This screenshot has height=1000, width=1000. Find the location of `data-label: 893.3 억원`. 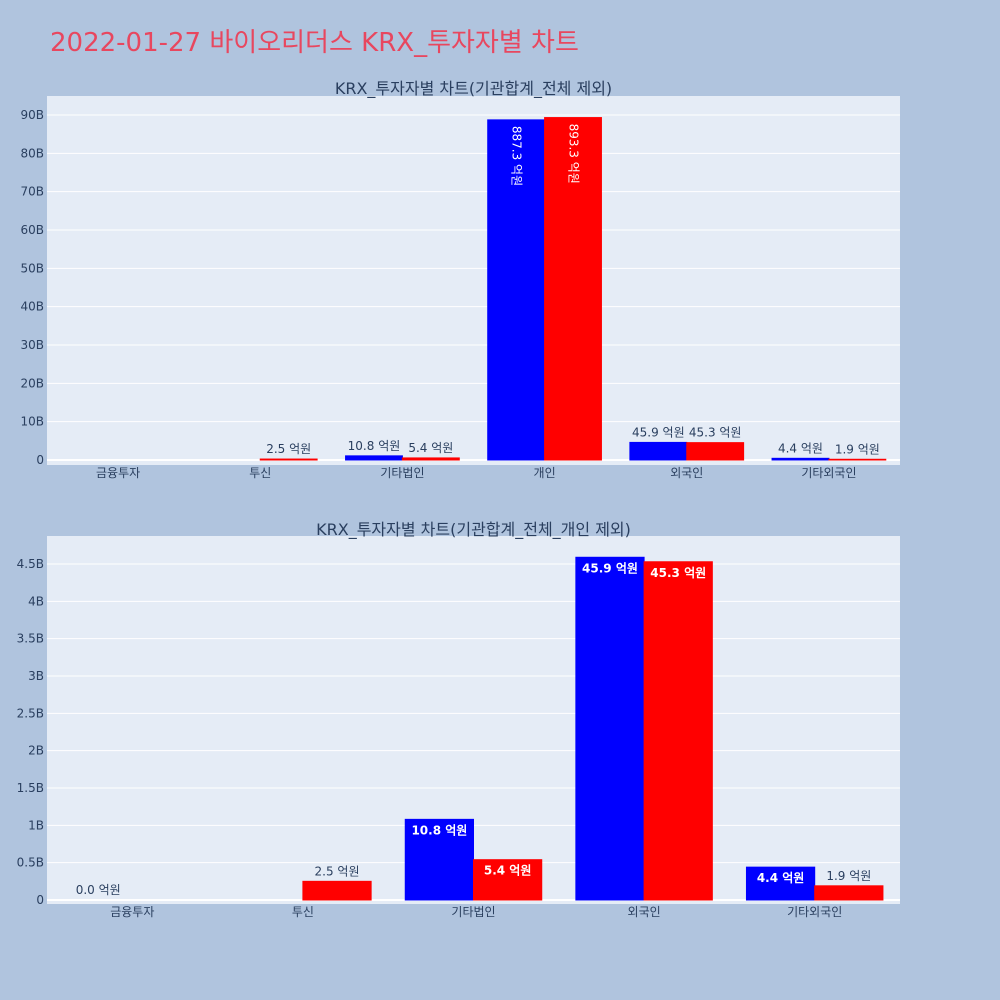

data-label: 893.3 억원 is located at coordinates (574, 154).